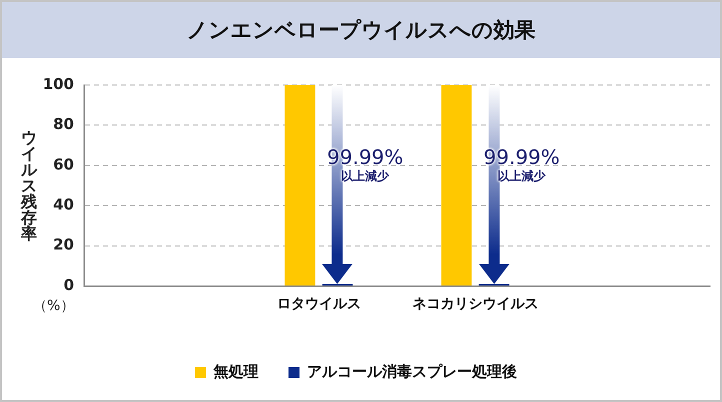 The width and height of the screenshot is (722, 402). I want to click on chart-title: ノンエンベロープウイルスへの効果, so click(361, 30).